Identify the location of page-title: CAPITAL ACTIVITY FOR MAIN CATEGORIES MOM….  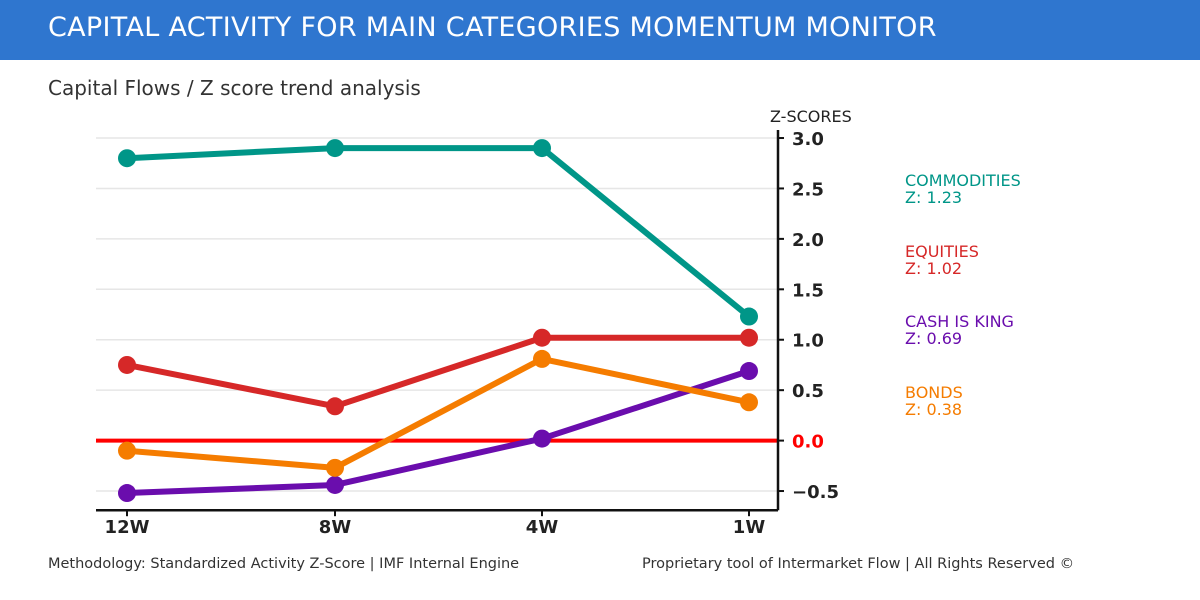
(492, 27).